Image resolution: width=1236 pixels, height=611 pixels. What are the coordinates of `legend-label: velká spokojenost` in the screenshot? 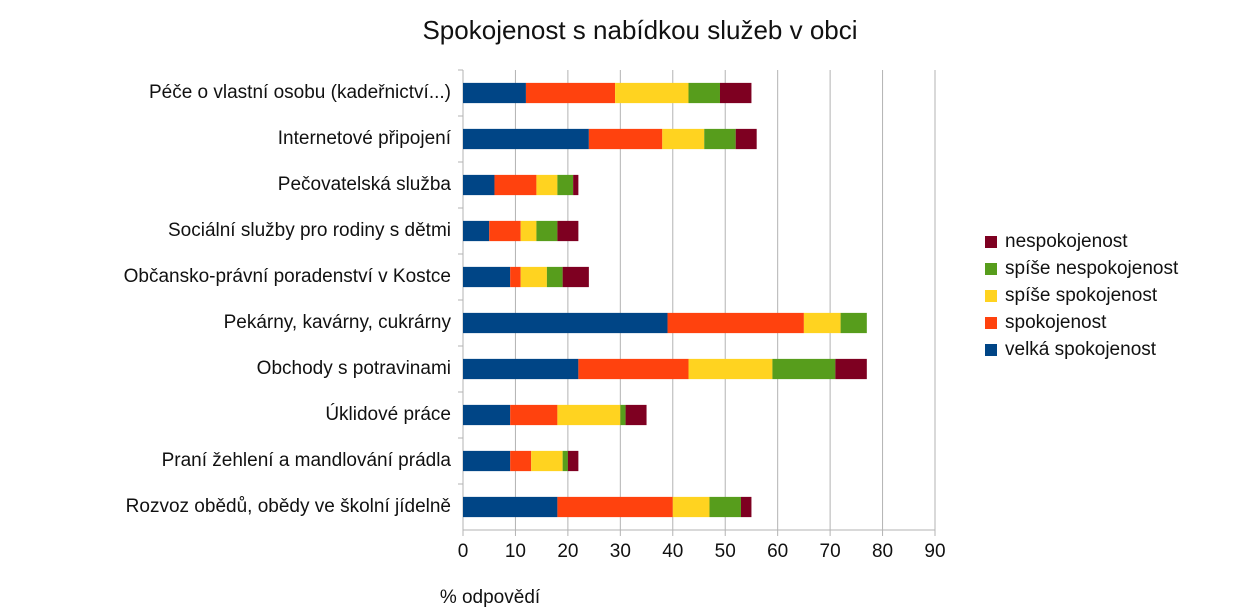 It's located at (1081, 349).